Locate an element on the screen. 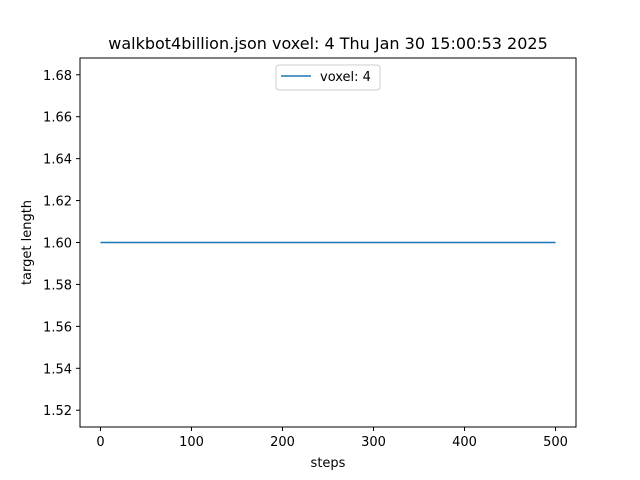  legend-label: voxel: 4 is located at coordinates (345, 77).